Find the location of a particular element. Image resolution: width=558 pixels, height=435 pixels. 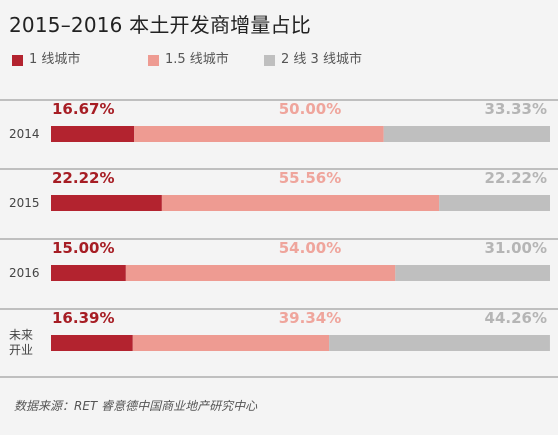

data-label: 50.00% is located at coordinates (310, 109).